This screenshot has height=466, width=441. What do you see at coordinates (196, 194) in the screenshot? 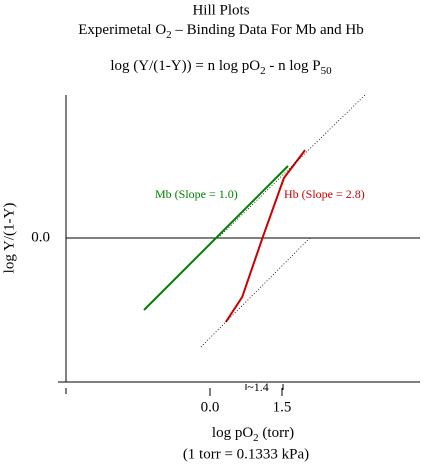
I see `series-label: Mb (Slope = 1.0)` at bounding box center [196, 194].